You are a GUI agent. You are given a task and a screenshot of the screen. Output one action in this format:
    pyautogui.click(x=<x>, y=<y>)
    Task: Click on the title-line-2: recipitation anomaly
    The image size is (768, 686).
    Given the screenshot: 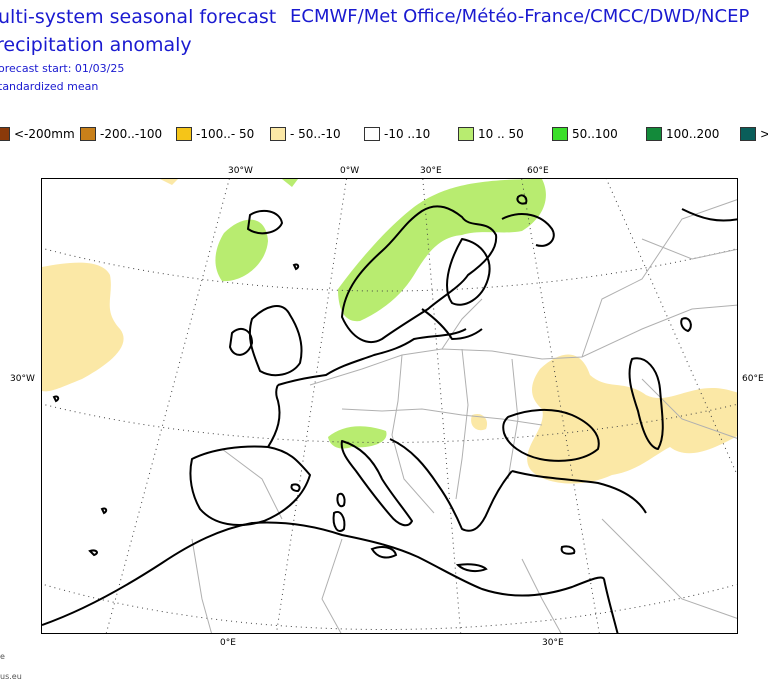 What is the action you would take?
    pyautogui.click(x=96, y=45)
    